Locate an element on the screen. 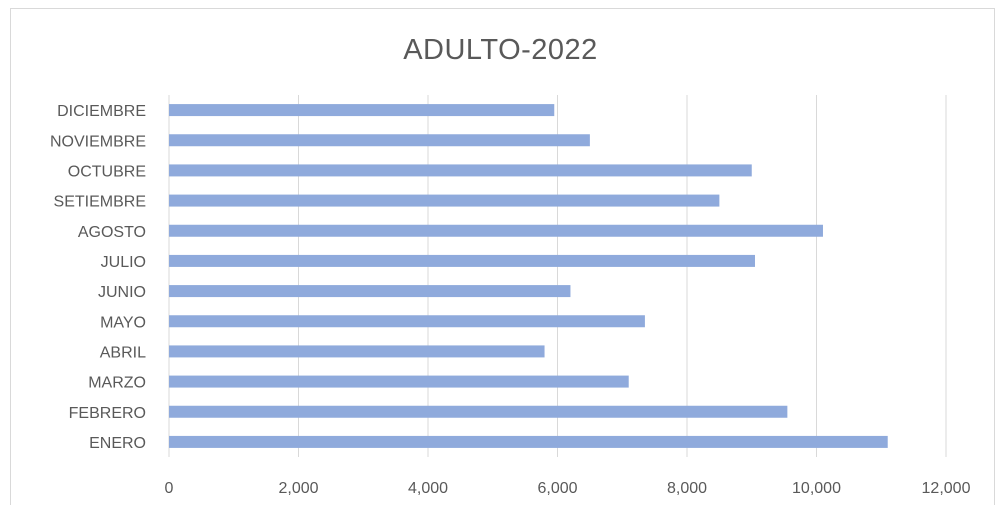 This screenshot has width=1001, height=507. category-label: FEBRERO is located at coordinates (107, 413).